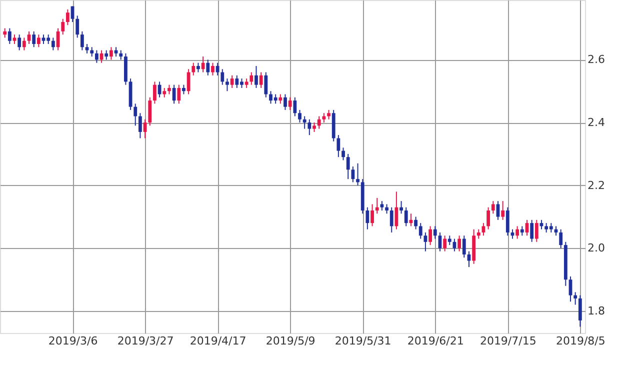  I want to click on y-tick-label: 2.0, so click(596, 248).